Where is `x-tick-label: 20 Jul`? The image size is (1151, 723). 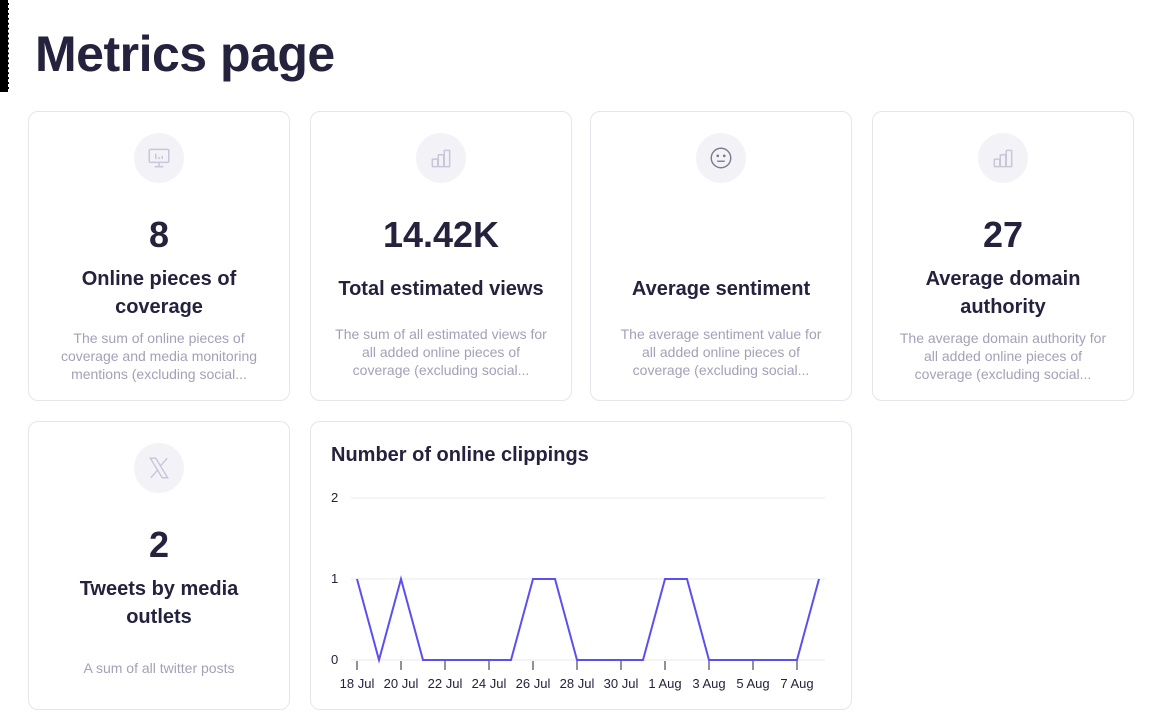
x-tick-label: 20 Jul is located at coordinates (401, 683).